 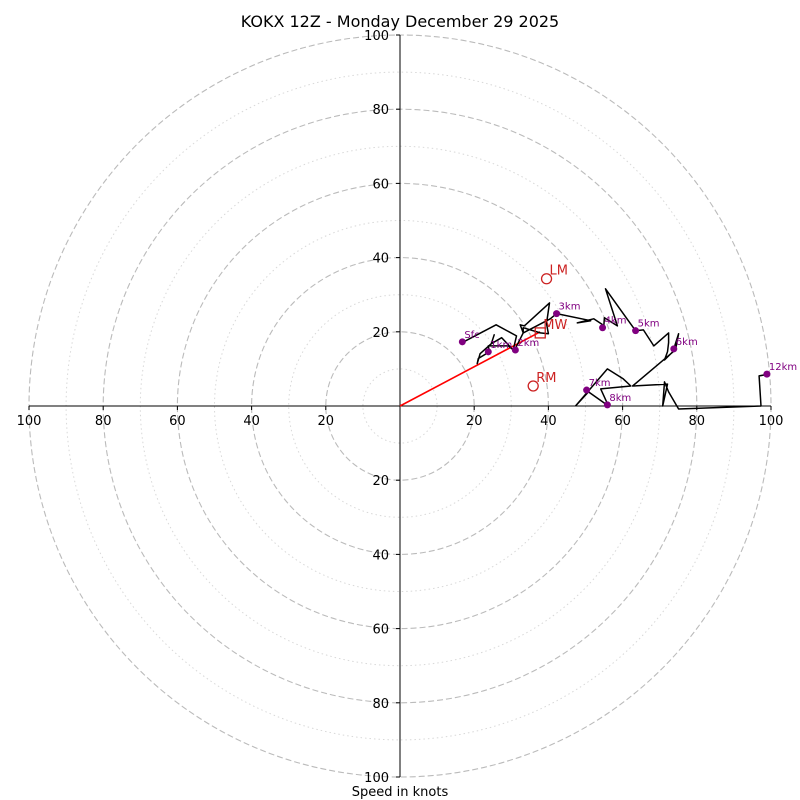 I want to click on height-marker-label: 6km, so click(x=687, y=342).